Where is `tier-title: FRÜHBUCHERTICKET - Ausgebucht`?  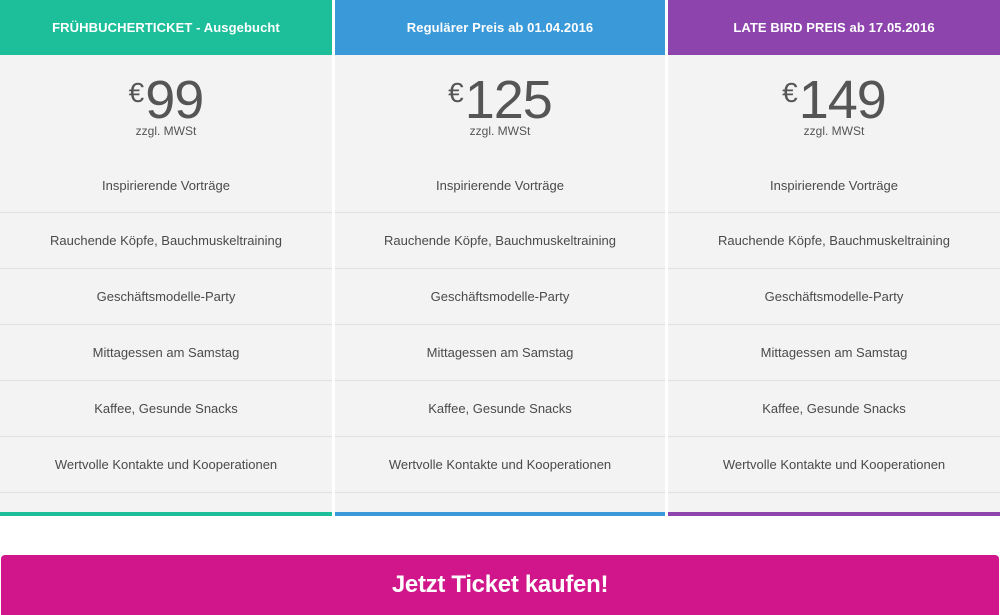 tier-title: FRÜHBUCHERTICKET - Ausgebucht is located at coordinates (166, 27).